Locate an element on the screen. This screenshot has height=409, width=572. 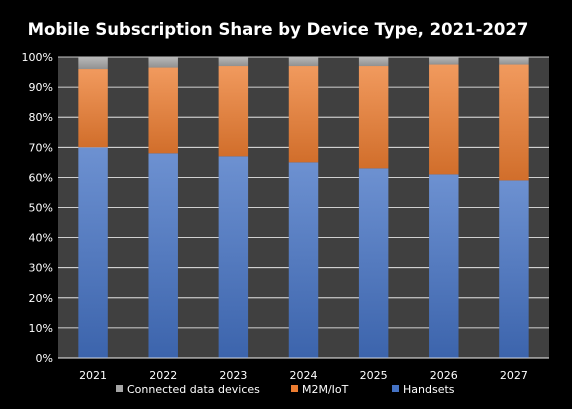
bar-handsets-2022 is located at coordinates (163, 255).